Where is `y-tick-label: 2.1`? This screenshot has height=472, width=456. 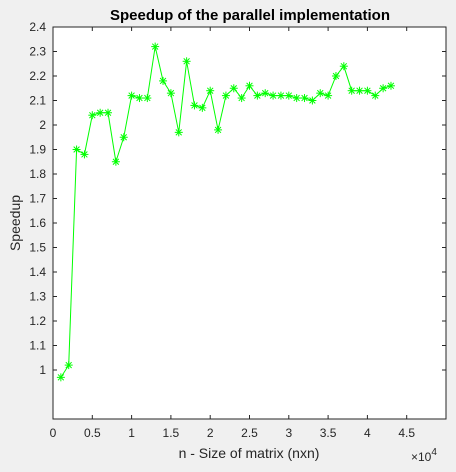
y-tick-label: 2.1 is located at coordinates (37, 101).